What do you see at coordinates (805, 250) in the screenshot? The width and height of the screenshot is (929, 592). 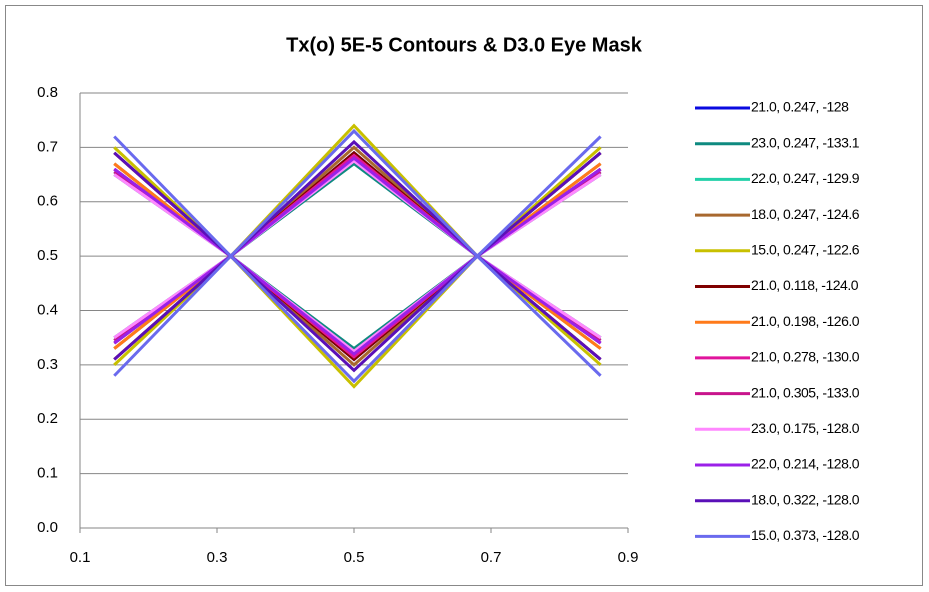 I see `legend-label: 15.0, 0.247, -122.6` at bounding box center [805, 250].